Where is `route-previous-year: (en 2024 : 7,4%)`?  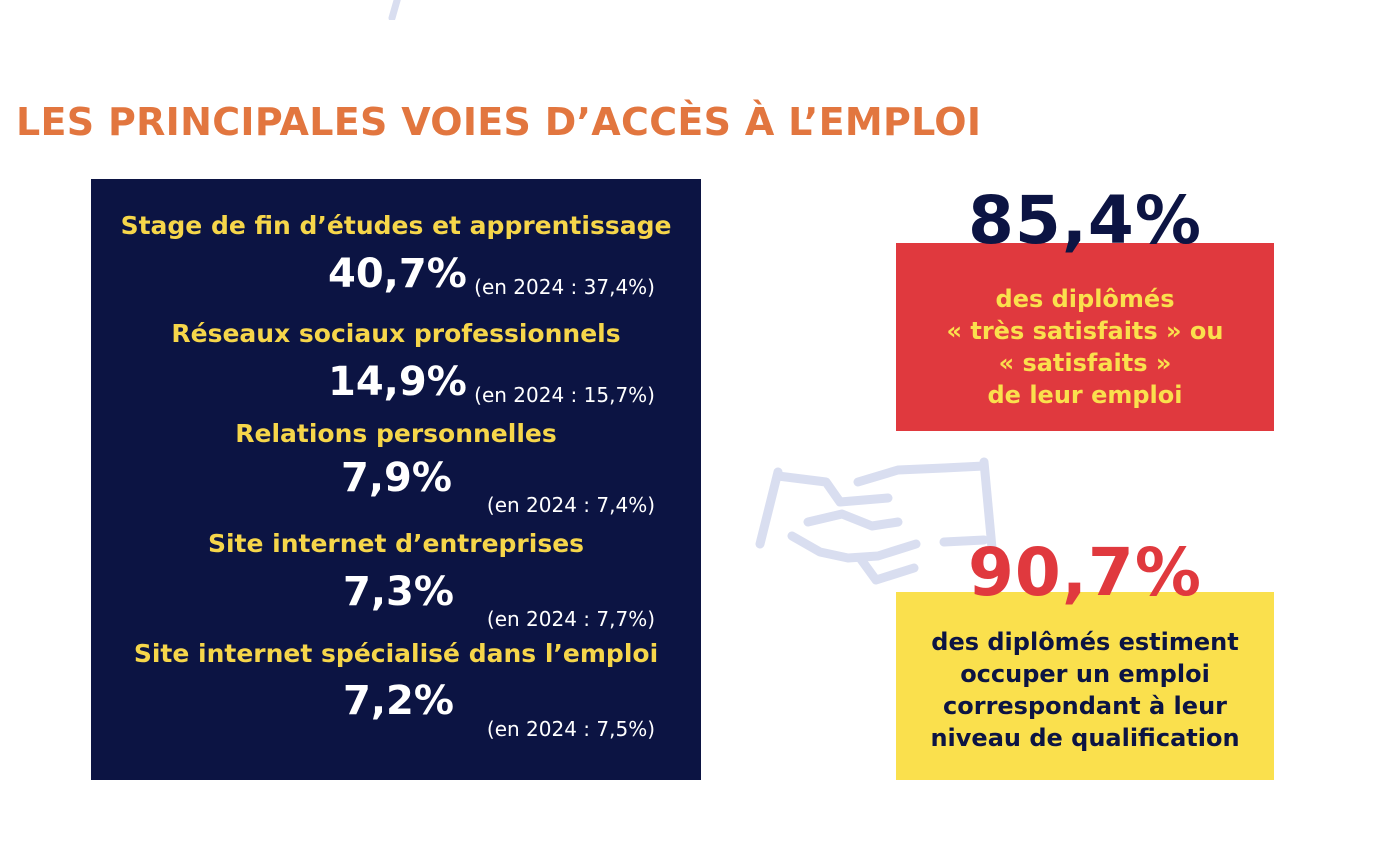
route-previous-year: (en 2024 : 7,4%) is located at coordinates (570, 505).